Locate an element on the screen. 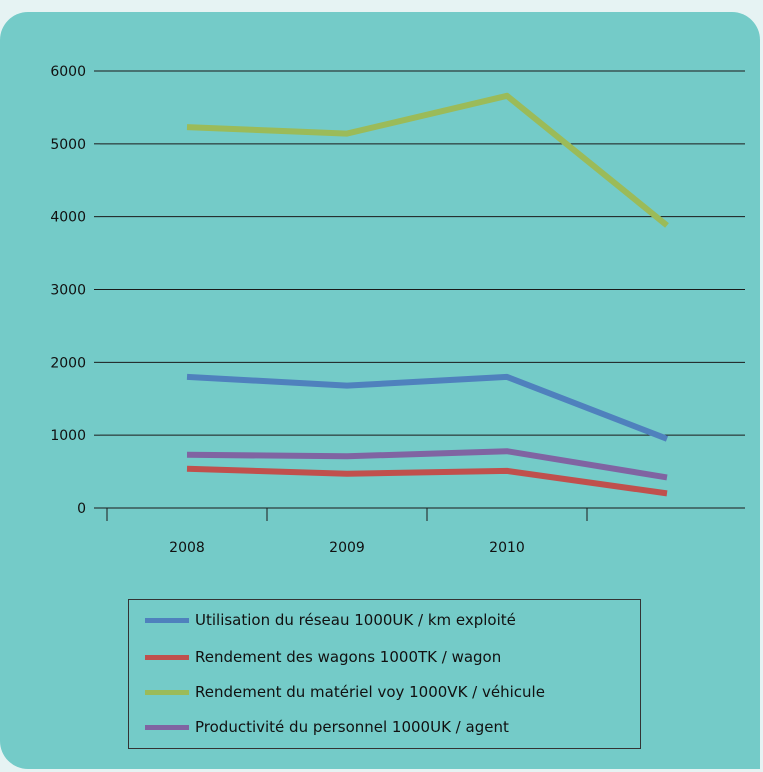  legend-label: Productivité du personnel 1000UK / agent is located at coordinates (352, 727).